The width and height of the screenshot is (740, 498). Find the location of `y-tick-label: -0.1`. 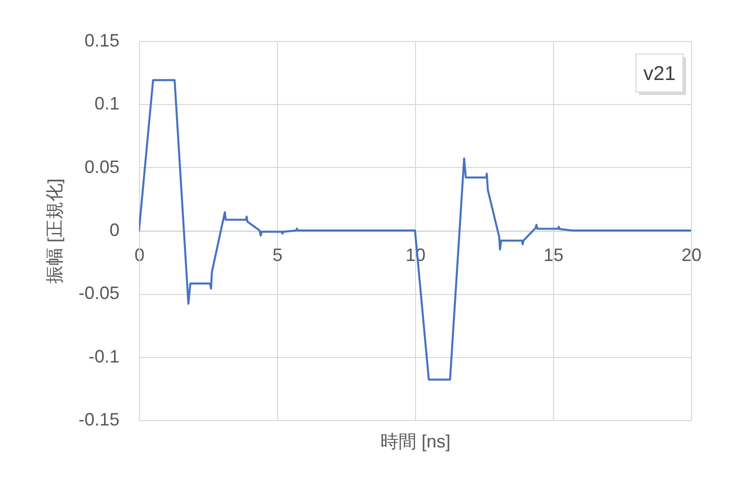

y-tick-label: -0.1 is located at coordinates (104, 356).